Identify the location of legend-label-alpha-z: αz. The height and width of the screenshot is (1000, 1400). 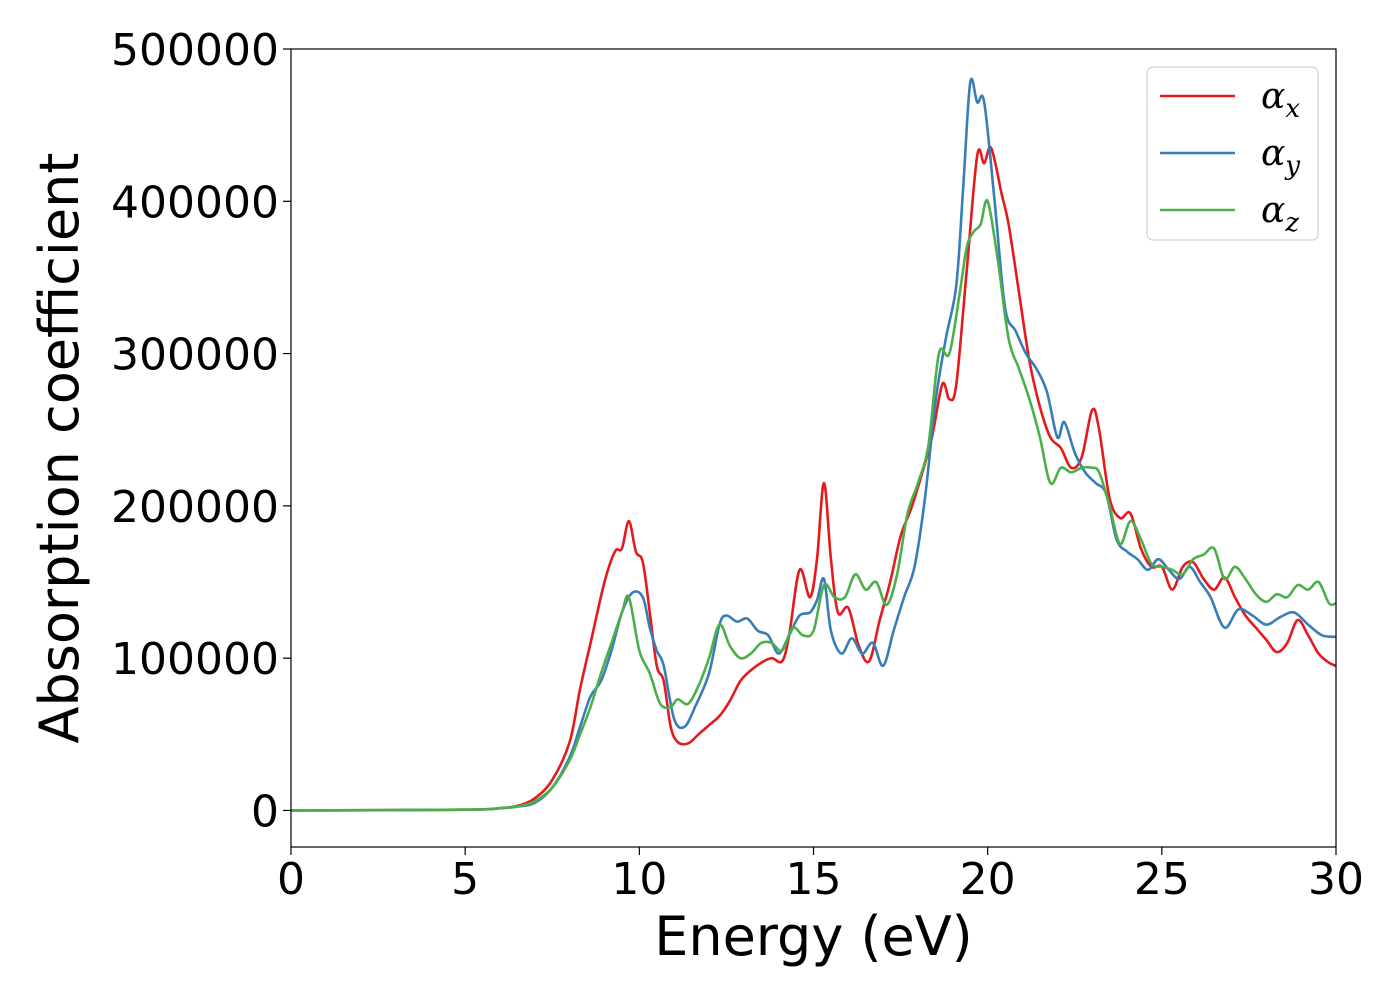
(1280, 214).